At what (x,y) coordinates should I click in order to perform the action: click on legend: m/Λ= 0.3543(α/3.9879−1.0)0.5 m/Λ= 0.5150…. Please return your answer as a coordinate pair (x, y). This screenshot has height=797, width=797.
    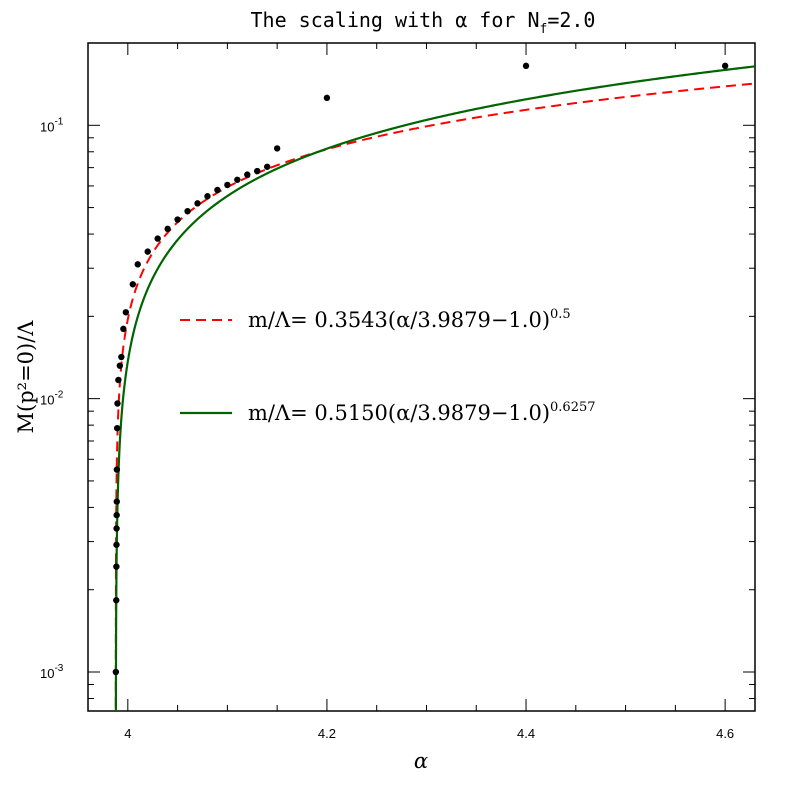
    Looking at the image, I should click on (388, 366).